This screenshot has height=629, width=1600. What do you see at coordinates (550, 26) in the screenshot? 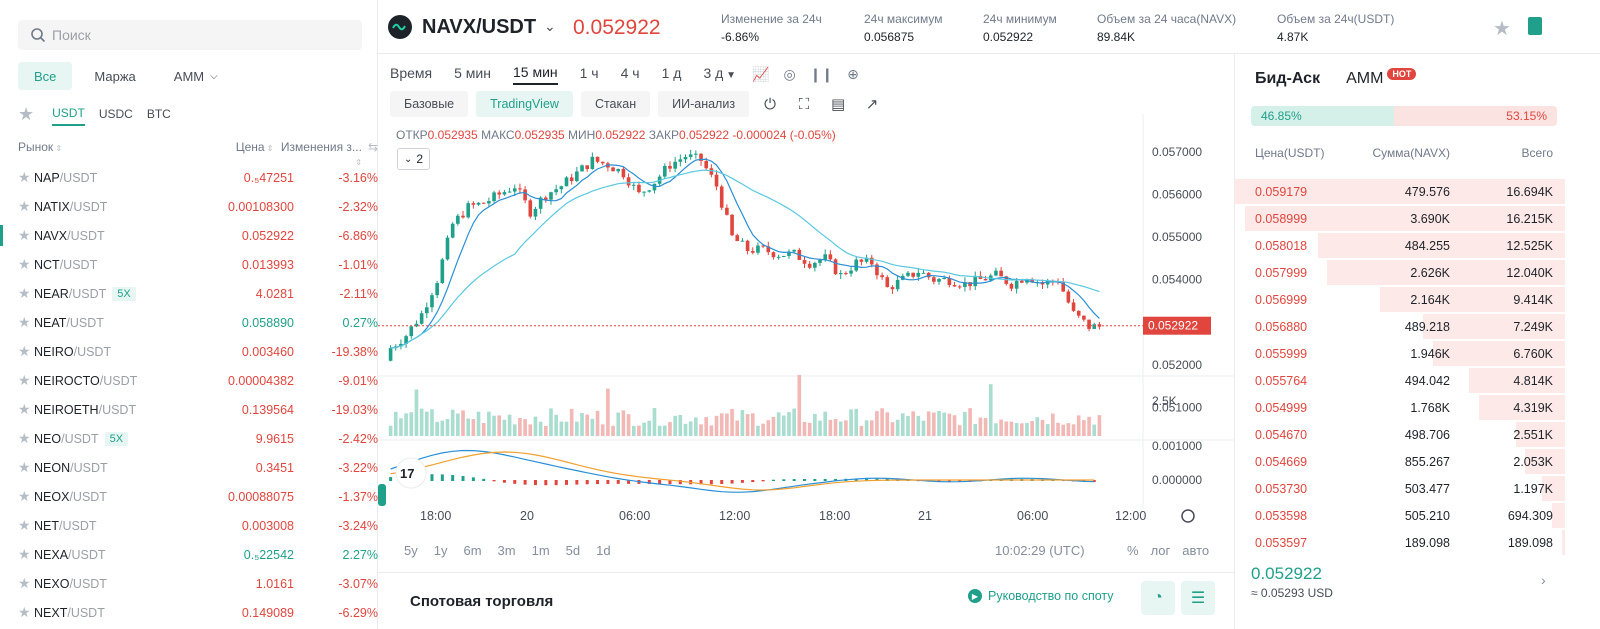
I see `chevron-down-icon: ⌄` at bounding box center [550, 26].